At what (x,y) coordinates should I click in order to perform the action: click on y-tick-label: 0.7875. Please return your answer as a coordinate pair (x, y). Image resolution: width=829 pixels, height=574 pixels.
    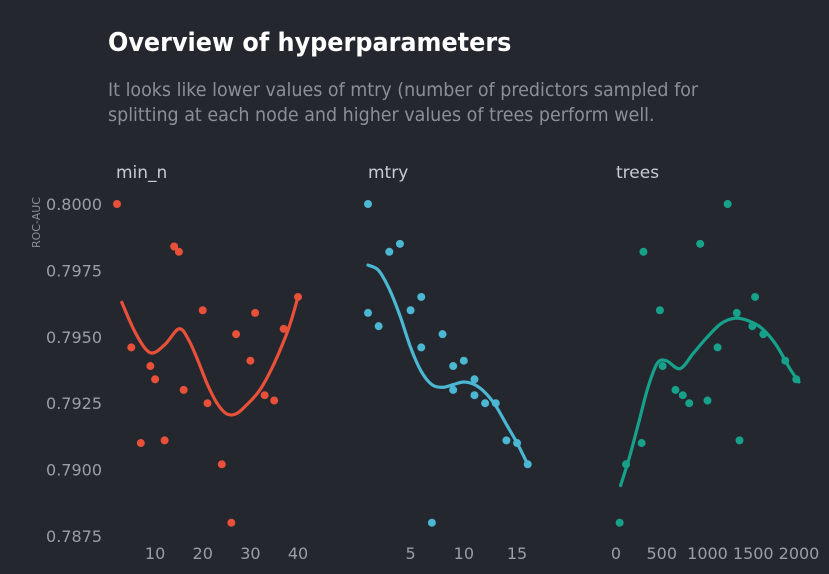
    Looking at the image, I should click on (74, 536).